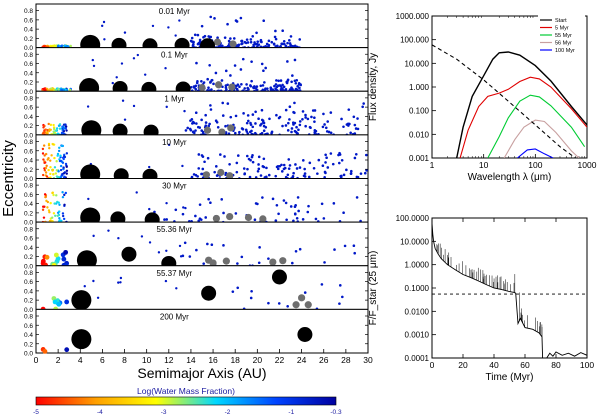  What do you see at coordinates (280, 360) in the screenshot?
I see `x-tick-label: 22` at bounding box center [280, 360].